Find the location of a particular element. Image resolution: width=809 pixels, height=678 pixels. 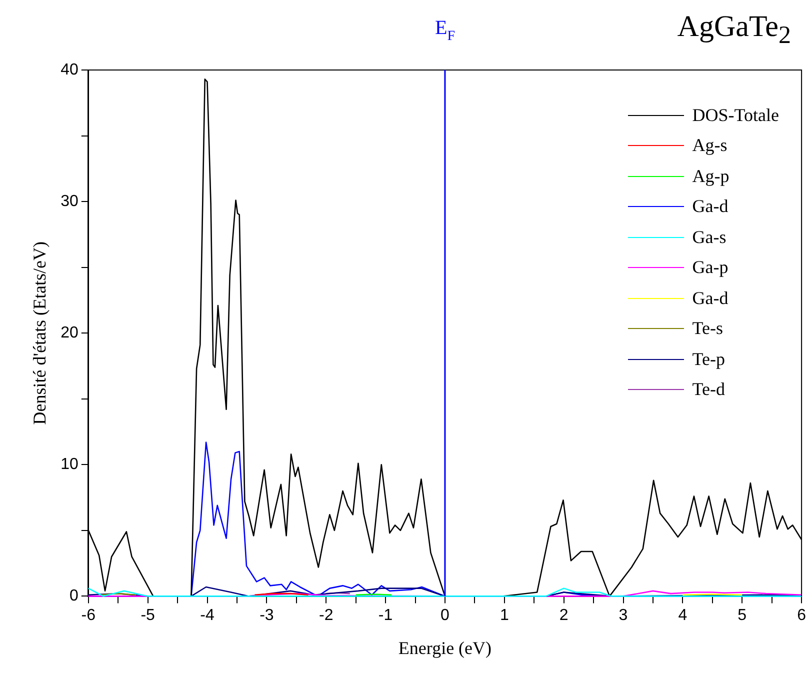

x-tick-label: 3 is located at coordinates (623, 615).